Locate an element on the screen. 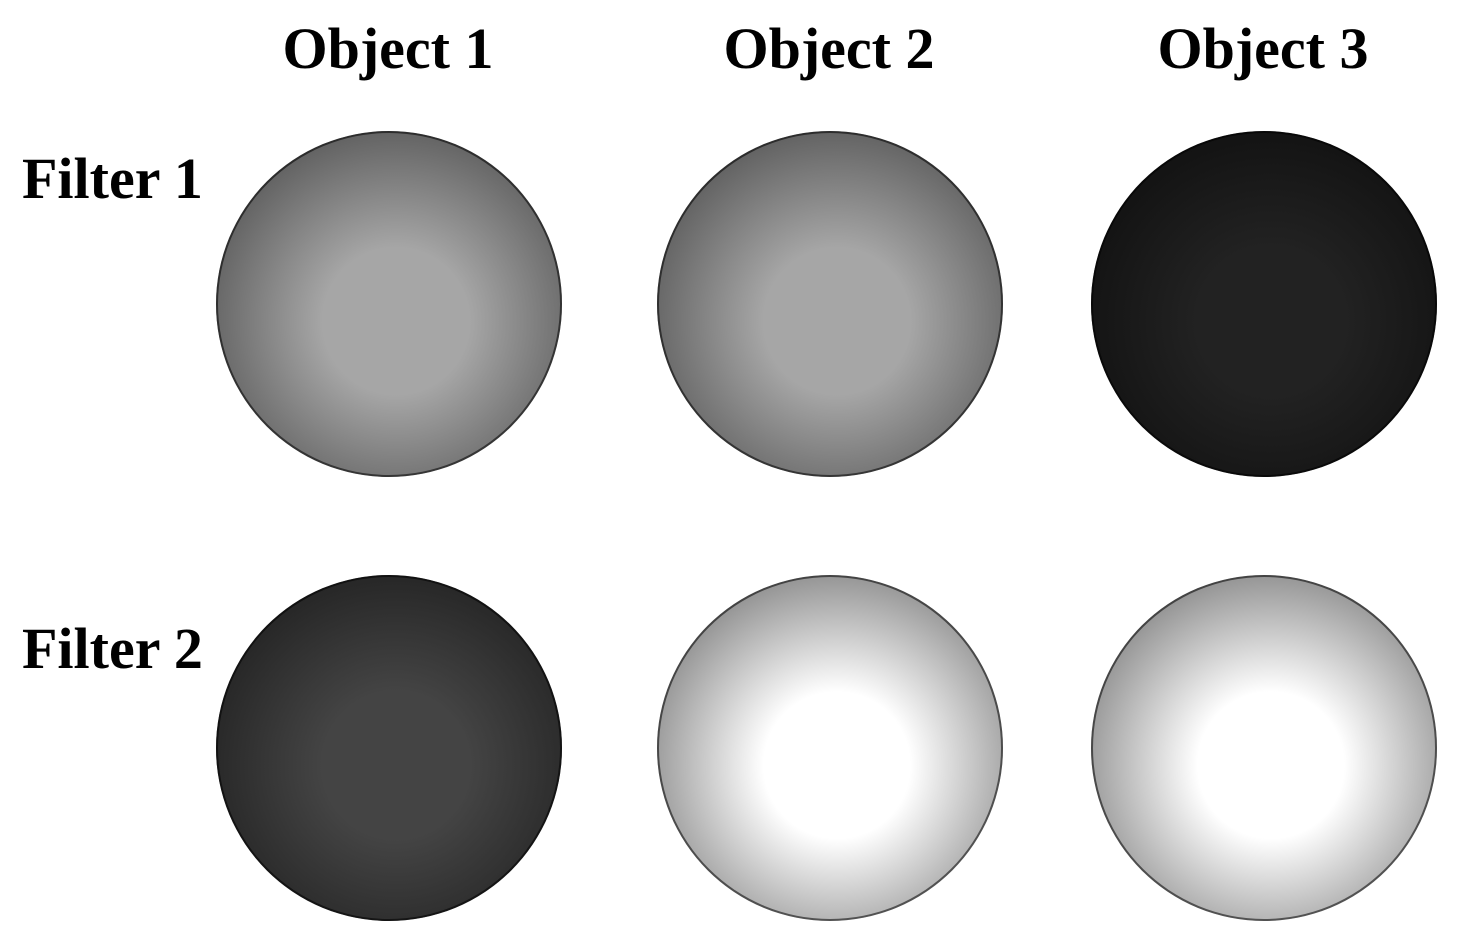 The height and width of the screenshot is (949, 1460). column-header-object-3: Object 3 is located at coordinates (1263, 48).